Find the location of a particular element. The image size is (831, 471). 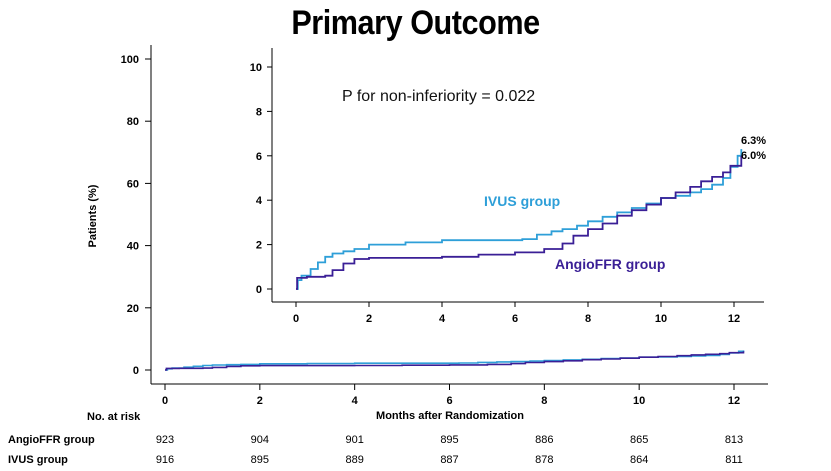

inset-y-tick-label: 8 is located at coordinates (259, 112).